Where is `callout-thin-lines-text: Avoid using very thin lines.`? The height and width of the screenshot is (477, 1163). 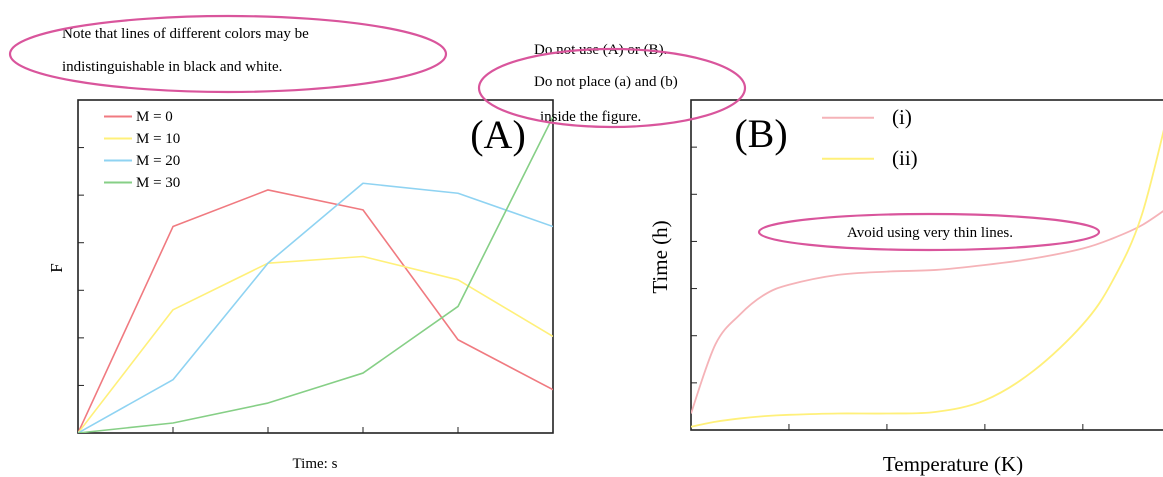 callout-thin-lines-text: Avoid using very thin lines. is located at coordinates (930, 233).